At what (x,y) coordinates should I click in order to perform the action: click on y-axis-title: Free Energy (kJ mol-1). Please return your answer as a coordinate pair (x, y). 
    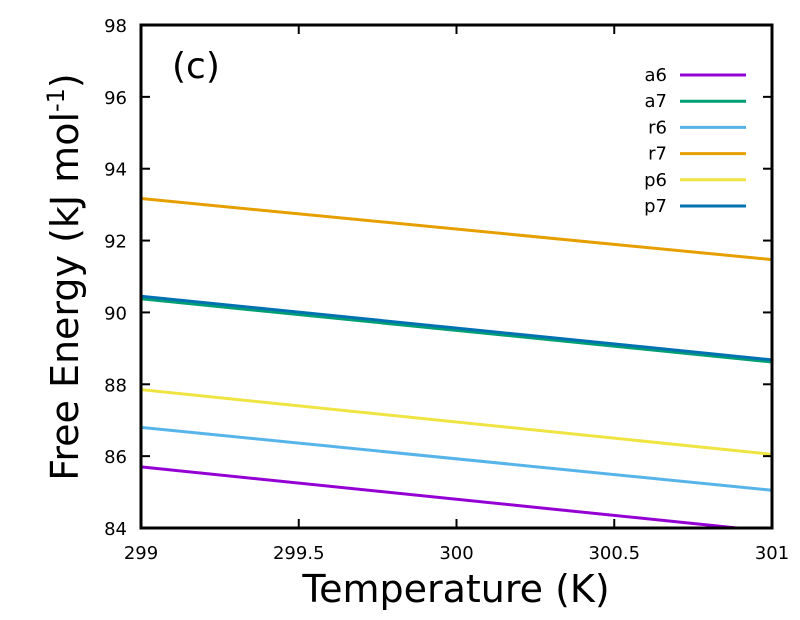
    Looking at the image, I should click on (64, 277).